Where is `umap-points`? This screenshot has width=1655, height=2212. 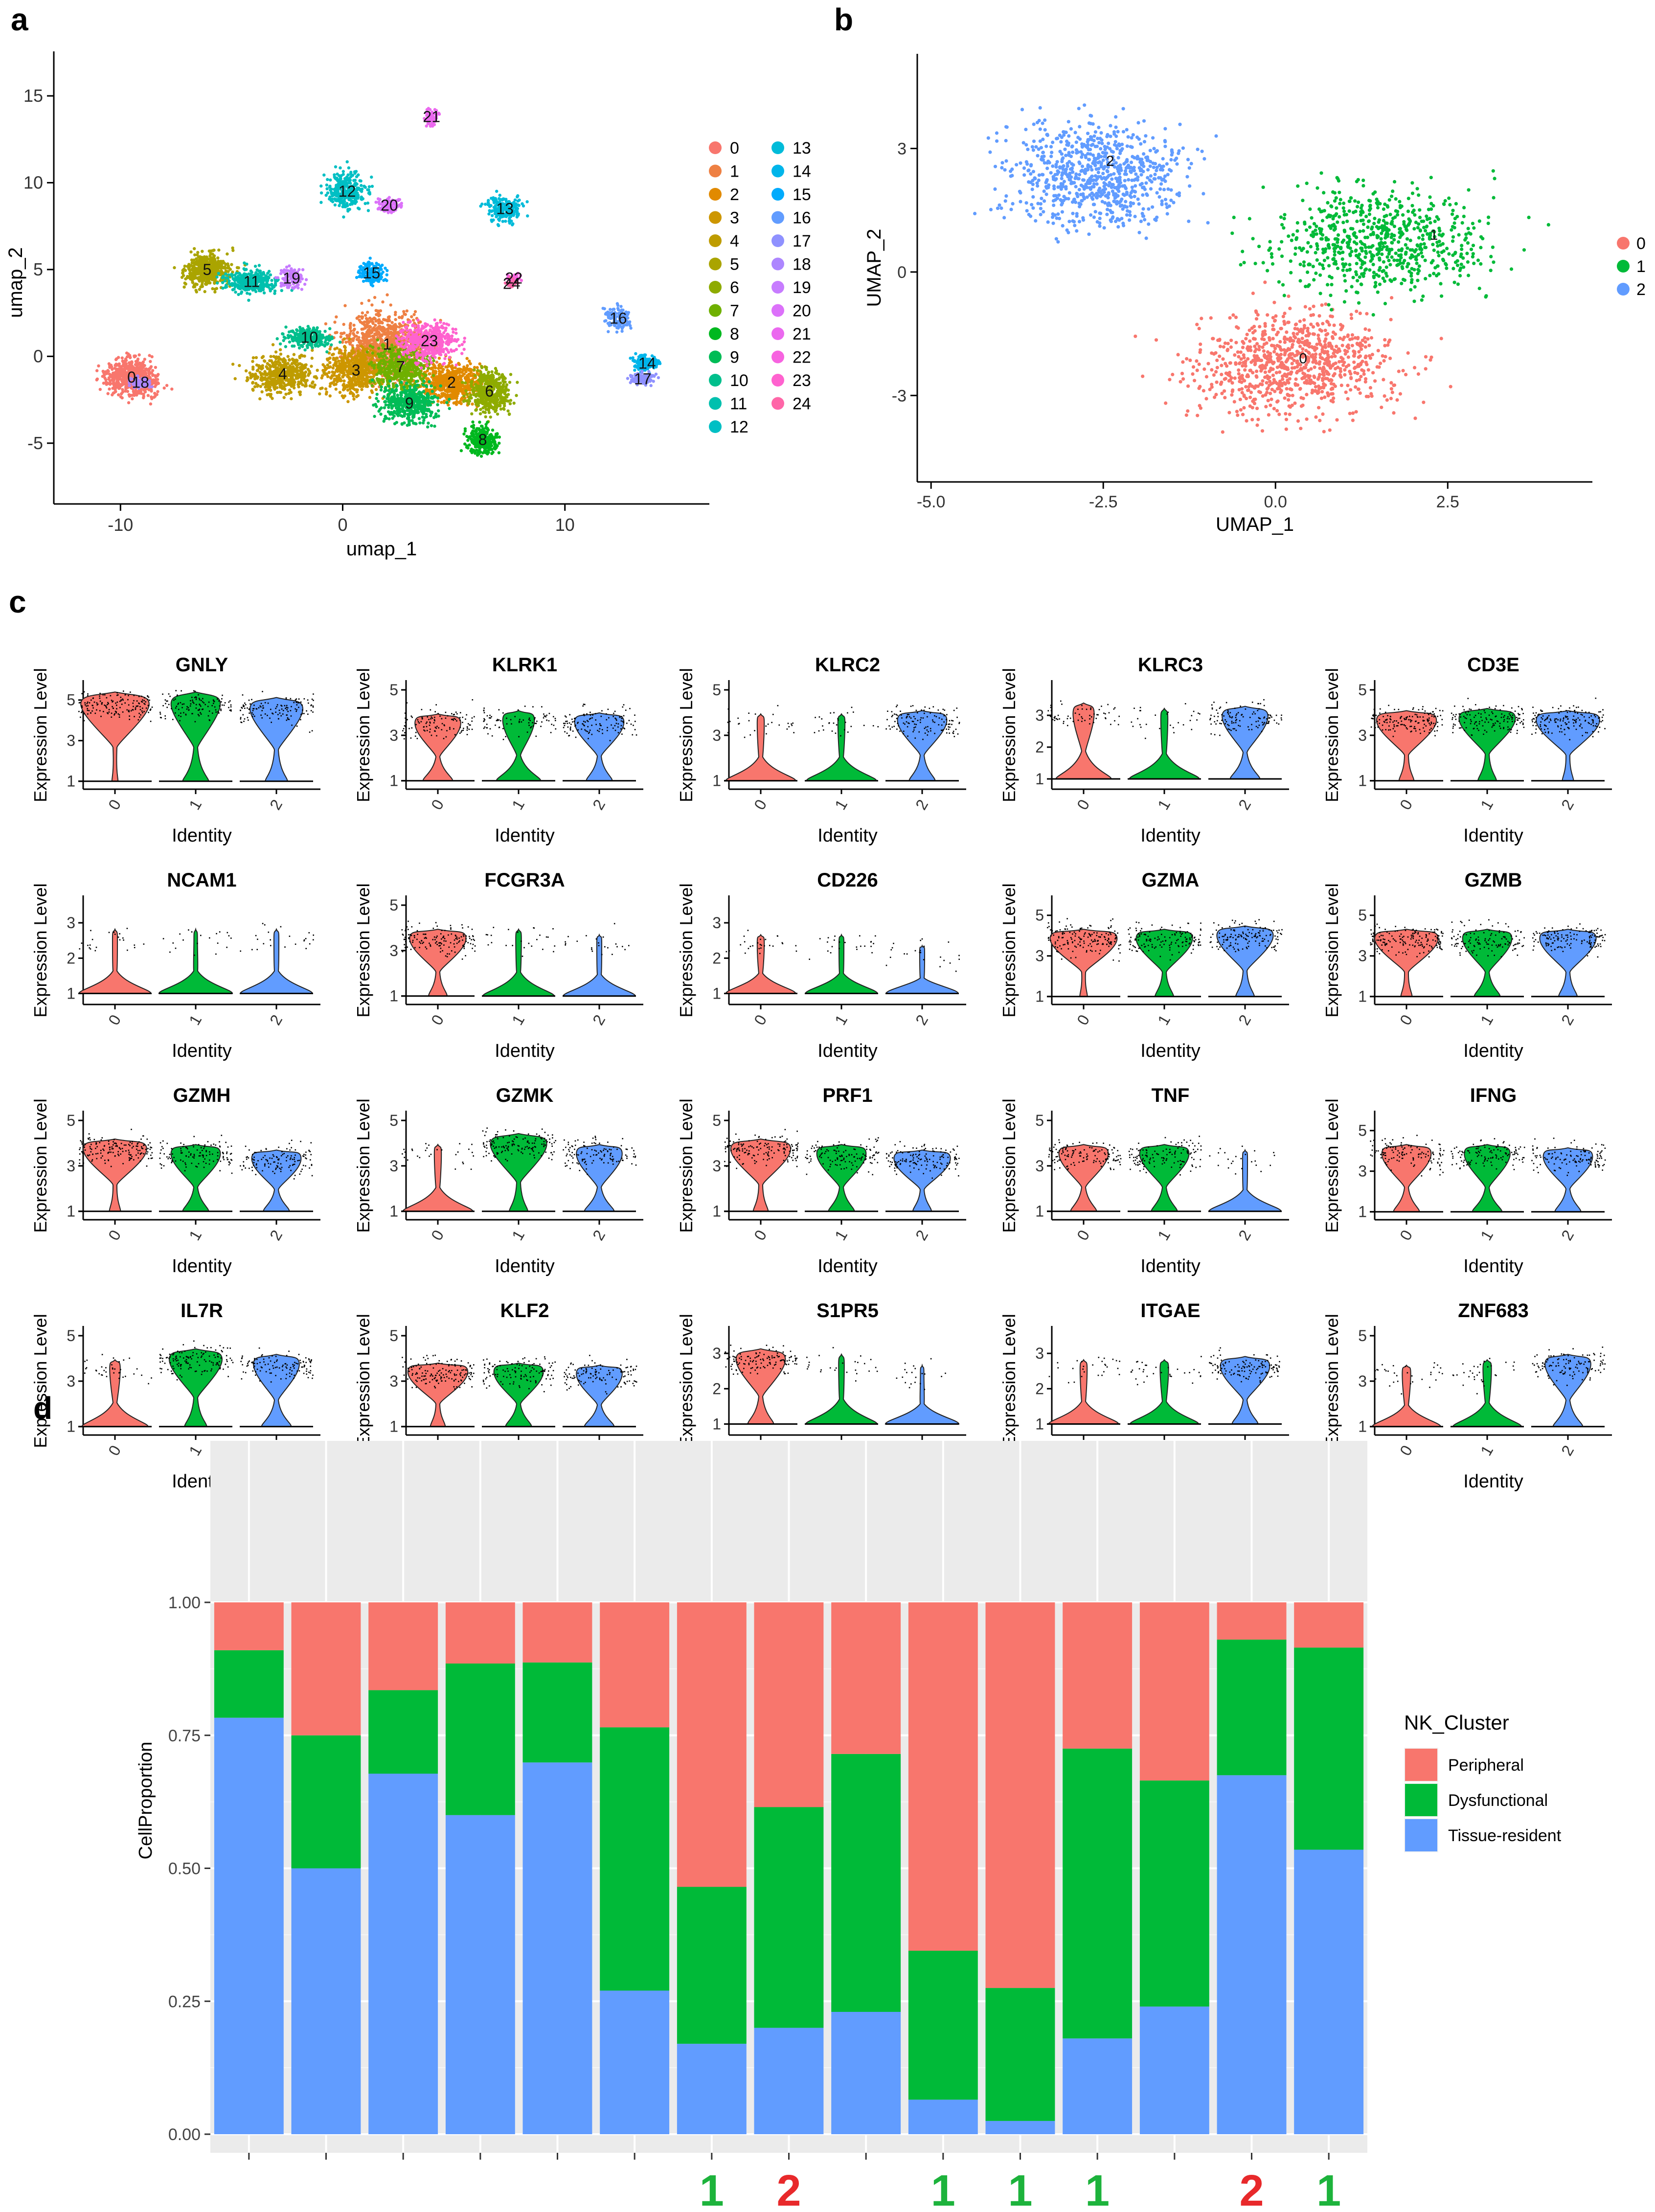
umap-points is located at coordinates (378, 283).